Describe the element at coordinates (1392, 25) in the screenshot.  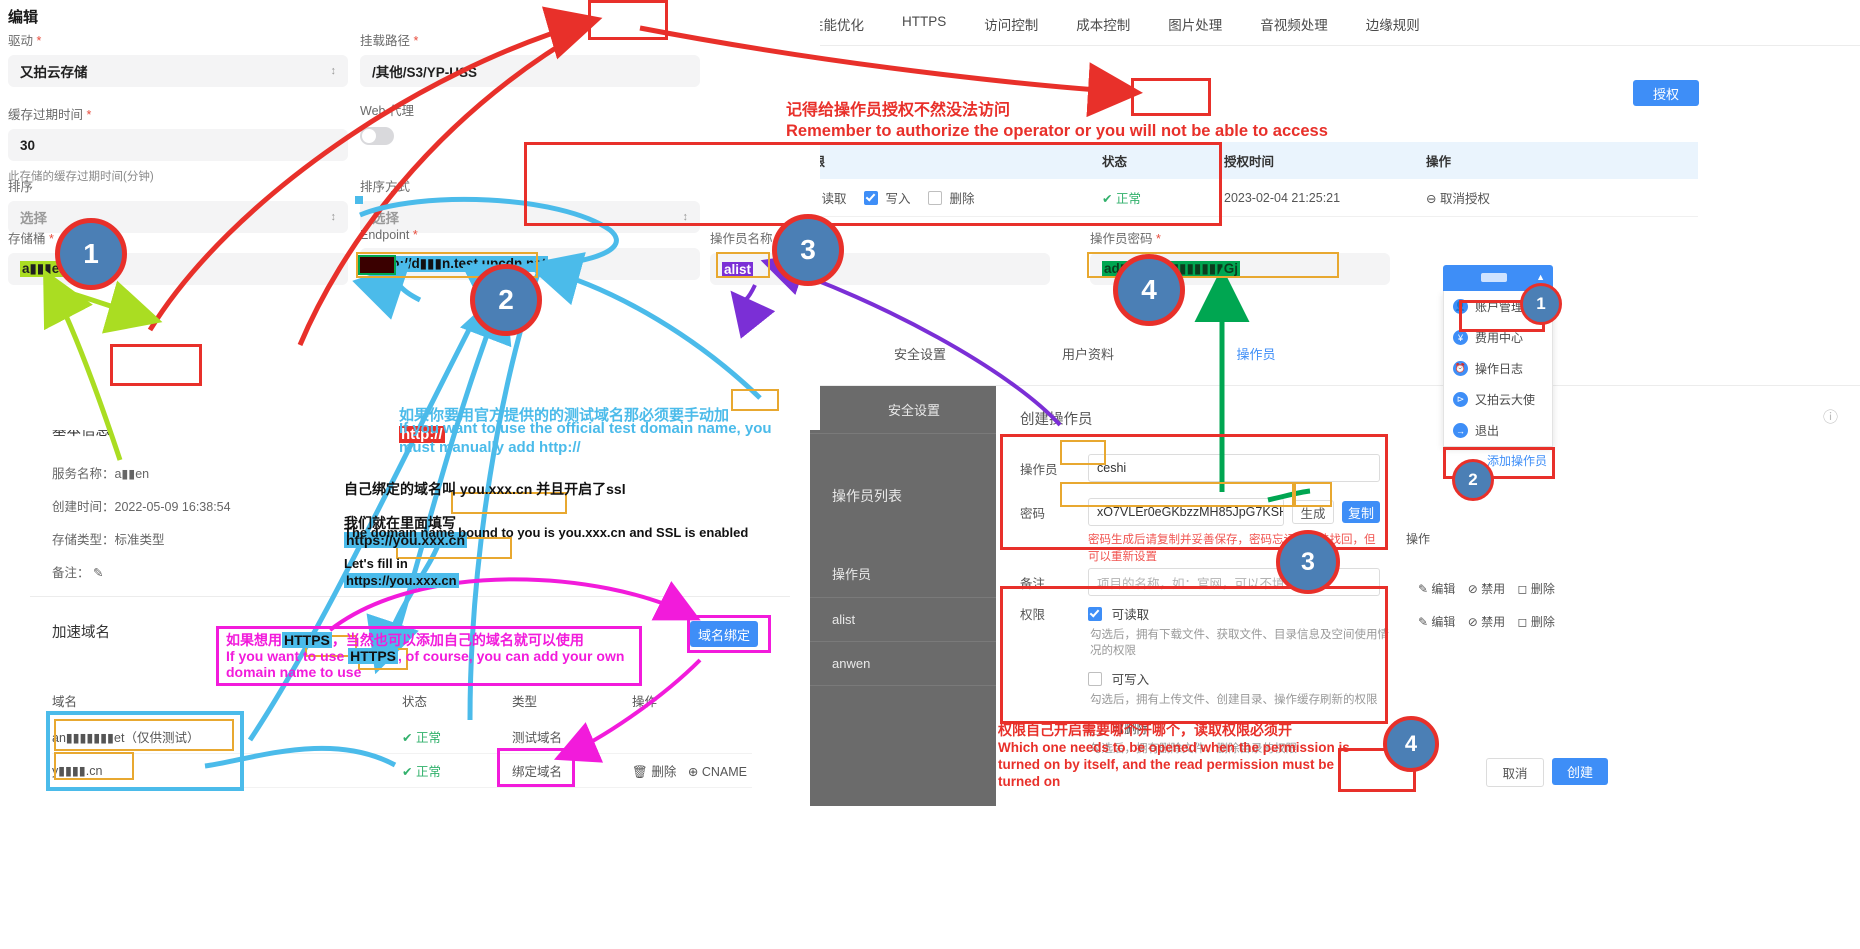
I see `tab-edge-rule: 边缘规则` at that location.